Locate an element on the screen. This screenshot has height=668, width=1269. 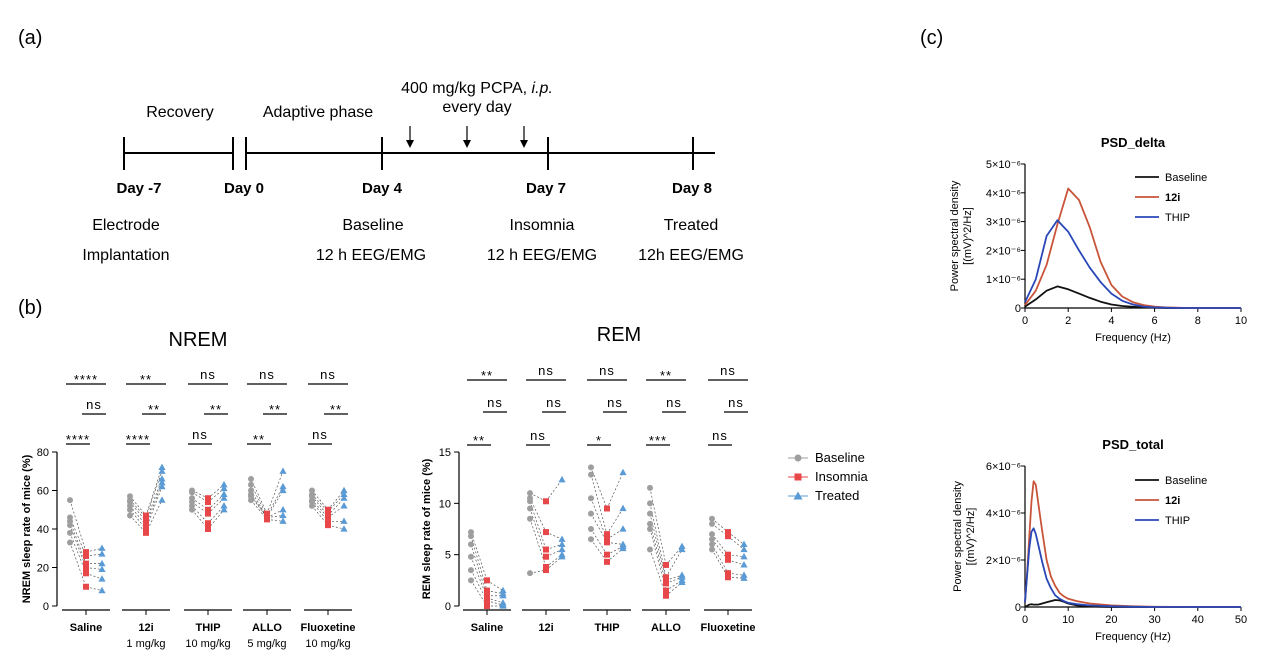
day-label: Day -7 is located at coordinates (138, 188).